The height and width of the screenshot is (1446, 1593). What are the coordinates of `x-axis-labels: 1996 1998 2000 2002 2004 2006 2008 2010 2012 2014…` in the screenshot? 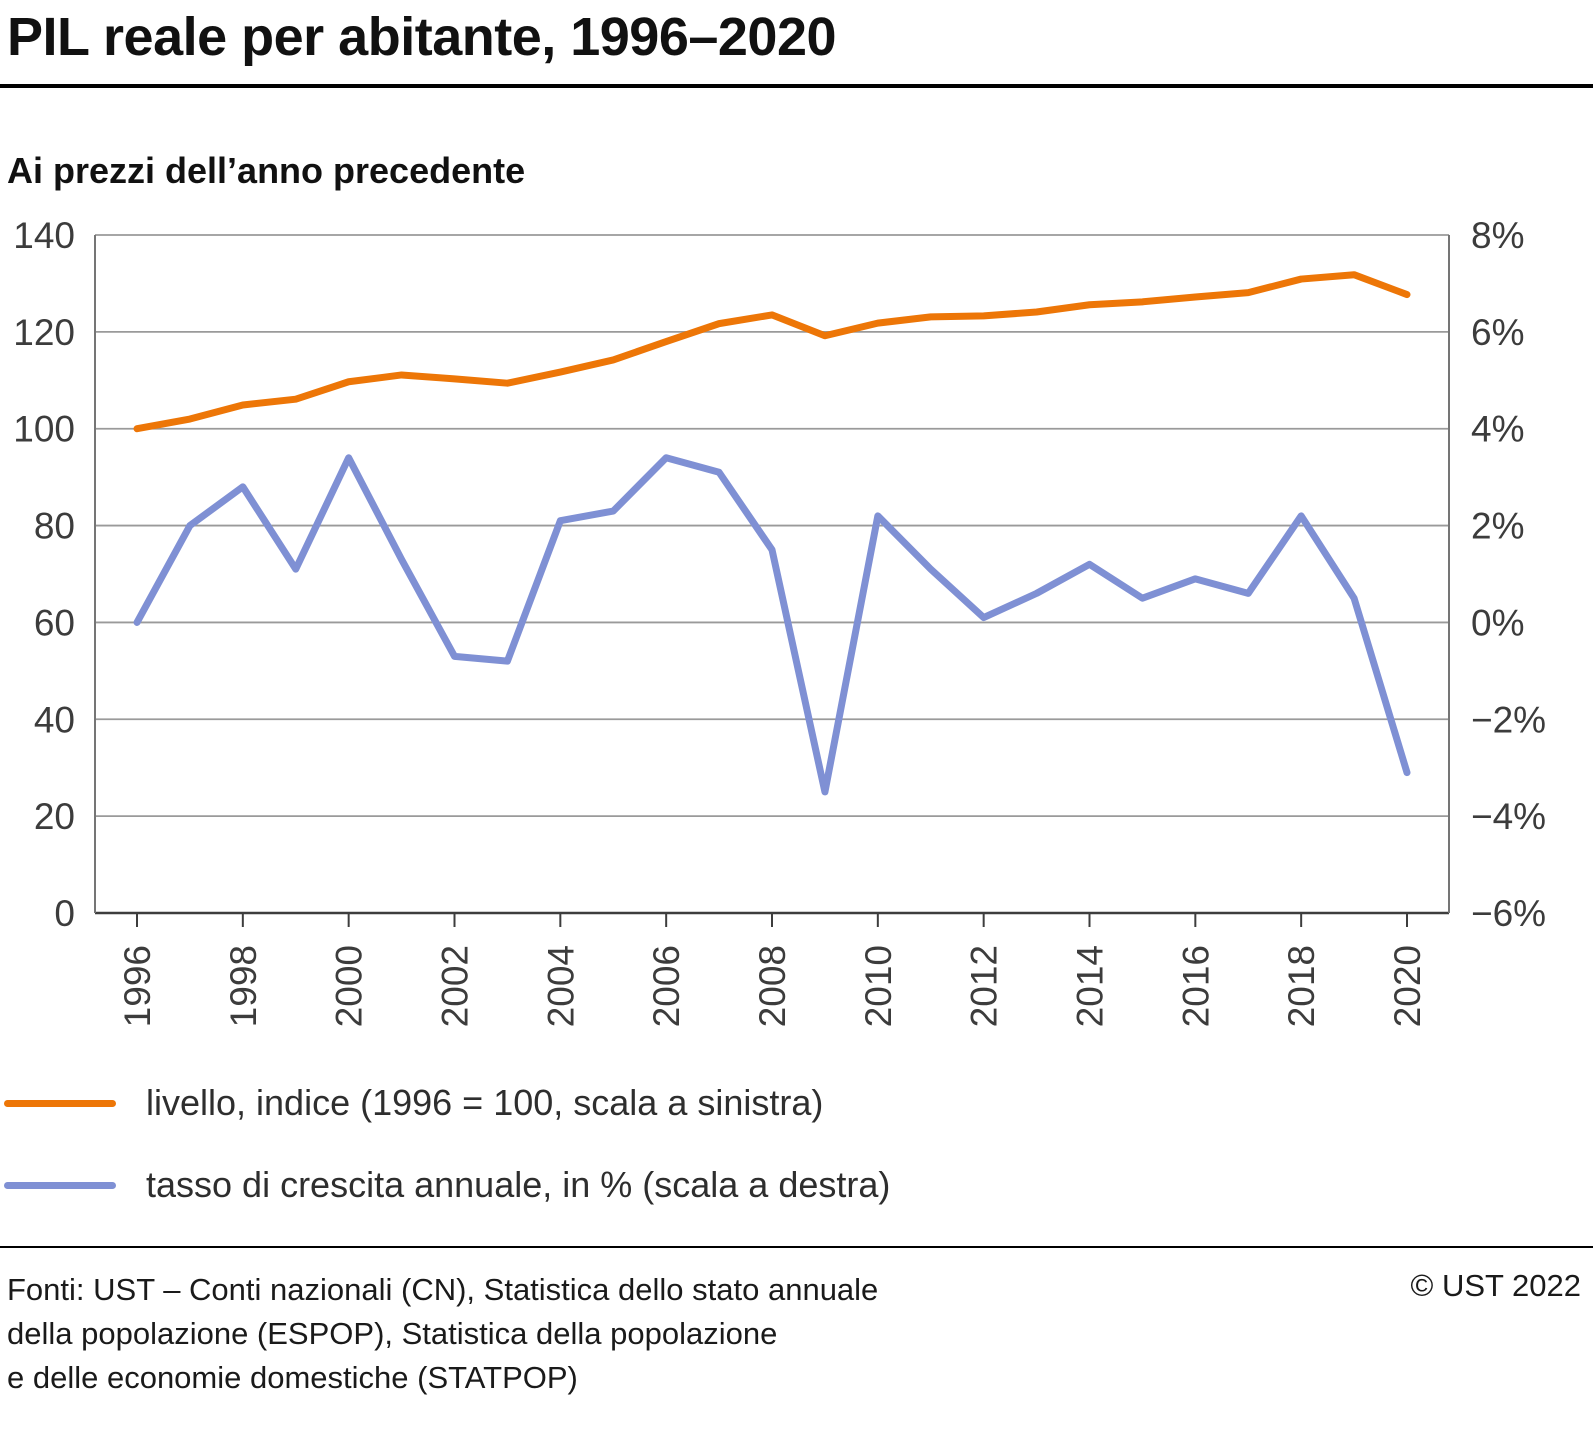 It's located at (772, 970).